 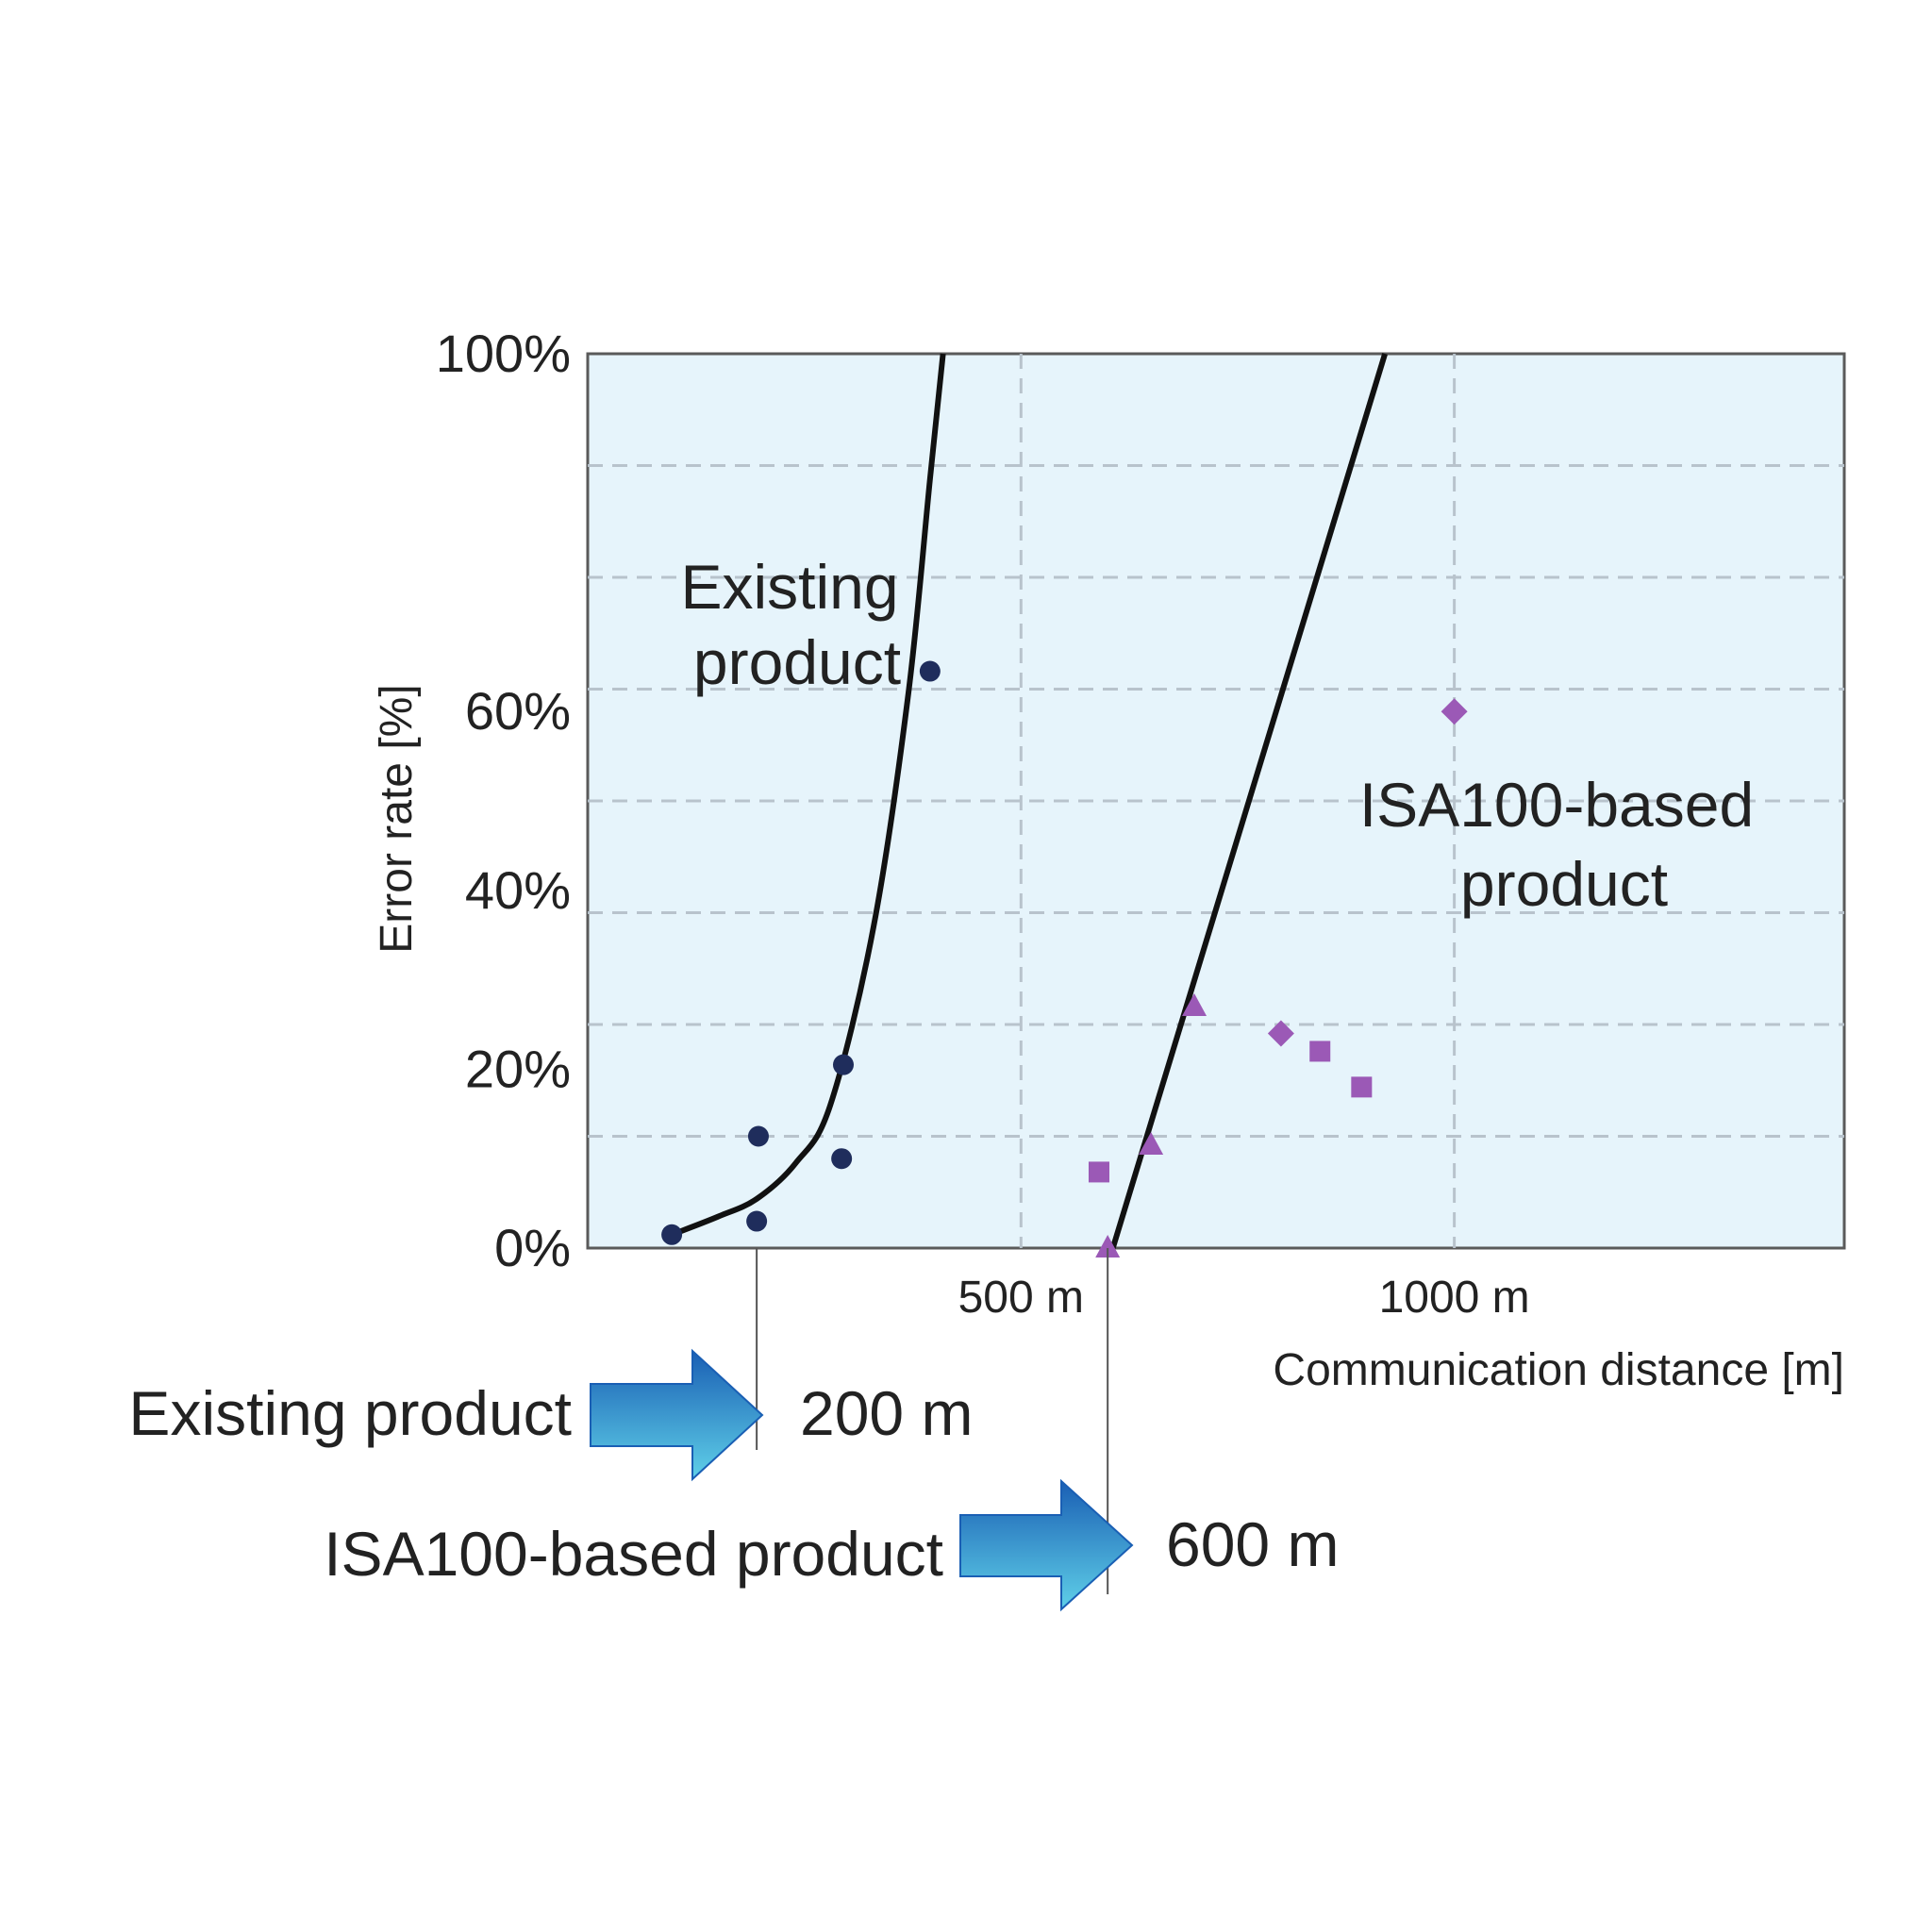 What do you see at coordinates (504, 353) in the screenshot?
I see `y-tick-label: 100%` at bounding box center [504, 353].